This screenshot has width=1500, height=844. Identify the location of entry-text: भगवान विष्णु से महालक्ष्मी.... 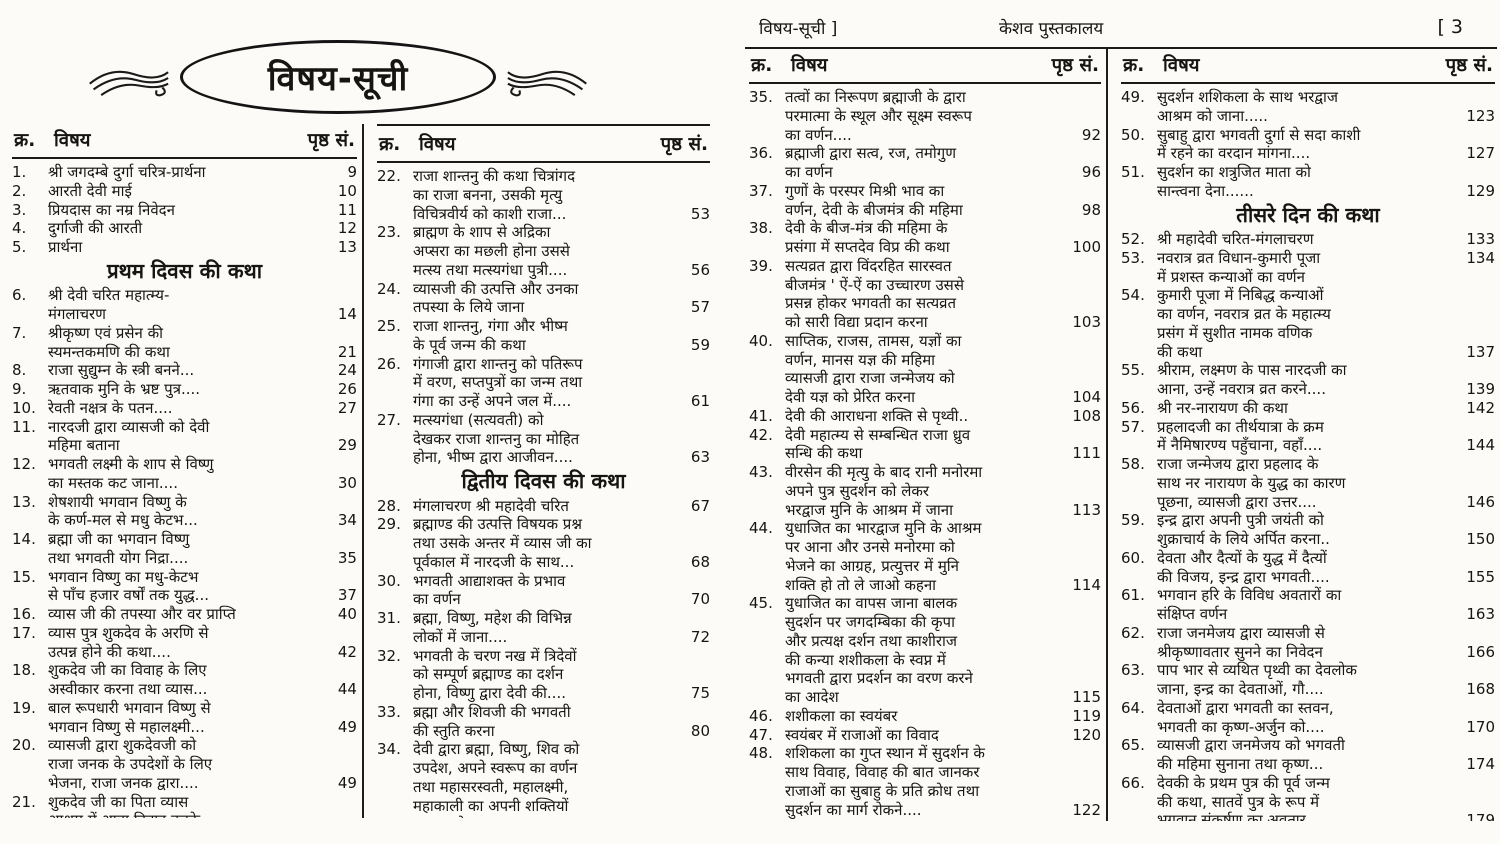
(126, 726).